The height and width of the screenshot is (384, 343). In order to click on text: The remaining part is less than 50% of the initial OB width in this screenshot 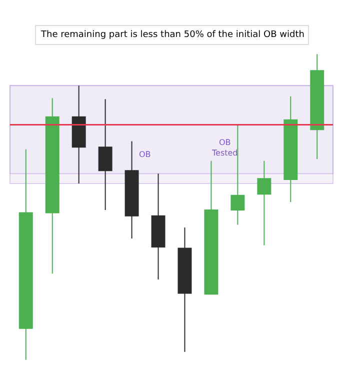, I will do `click(172, 35)`.